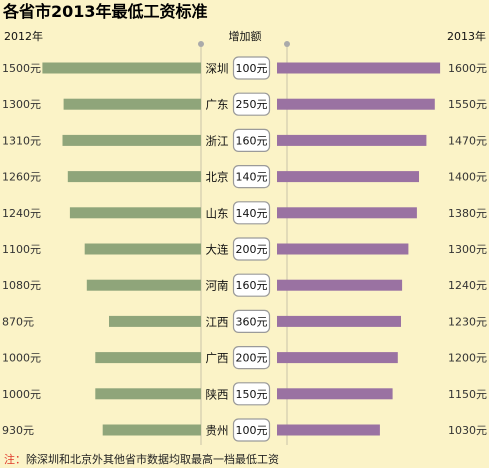 This screenshot has height=468, width=489. I want to click on province-label: 山东, so click(217, 213).